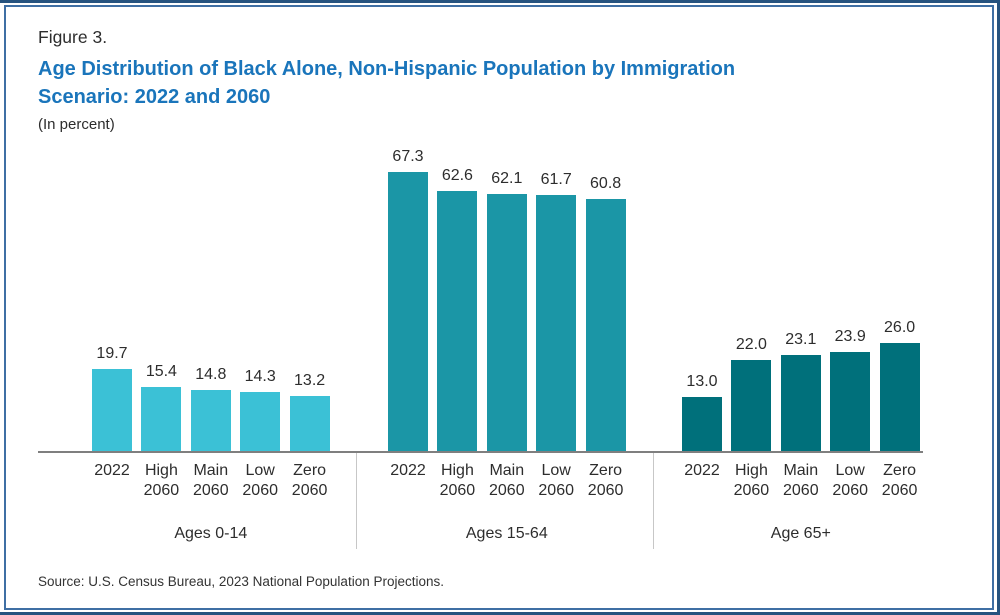 The width and height of the screenshot is (1000, 615). What do you see at coordinates (900, 327) in the screenshot?
I see `bar-value-label: 26.0` at bounding box center [900, 327].